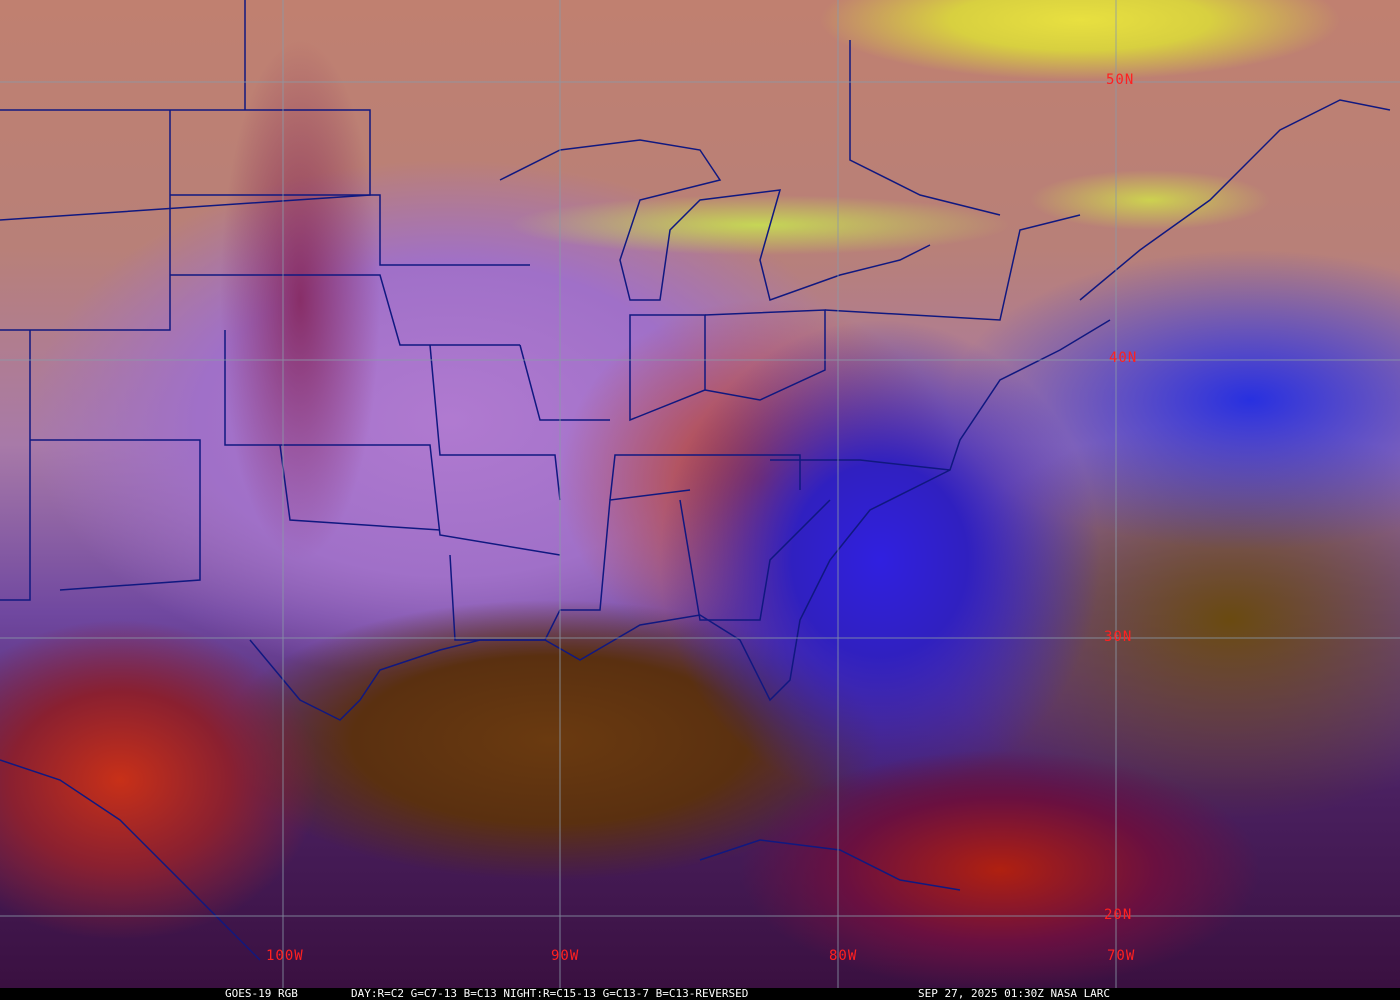 This screenshot has width=1400, height=1000. I want to click on lat-label-30n: 30N, so click(1118, 637).